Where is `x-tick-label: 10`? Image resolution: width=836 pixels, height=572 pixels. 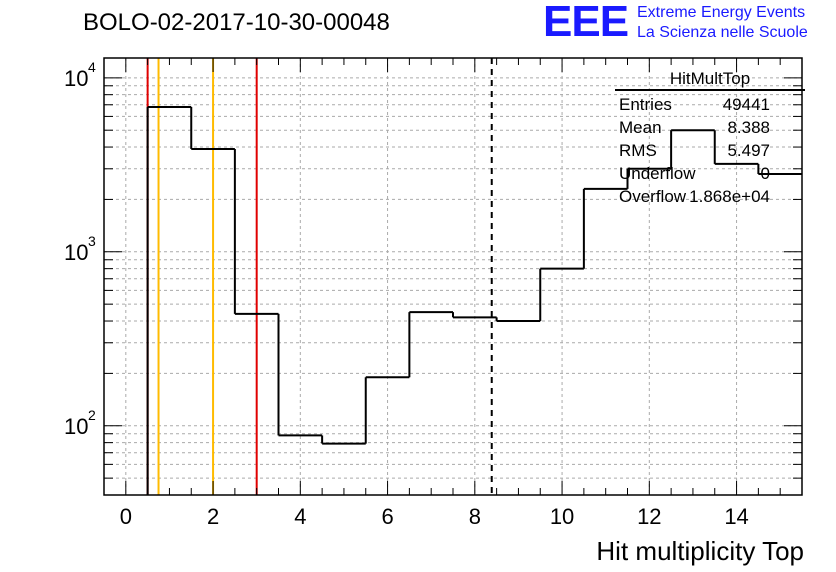
x-tick-label: 10 is located at coordinates (562, 516).